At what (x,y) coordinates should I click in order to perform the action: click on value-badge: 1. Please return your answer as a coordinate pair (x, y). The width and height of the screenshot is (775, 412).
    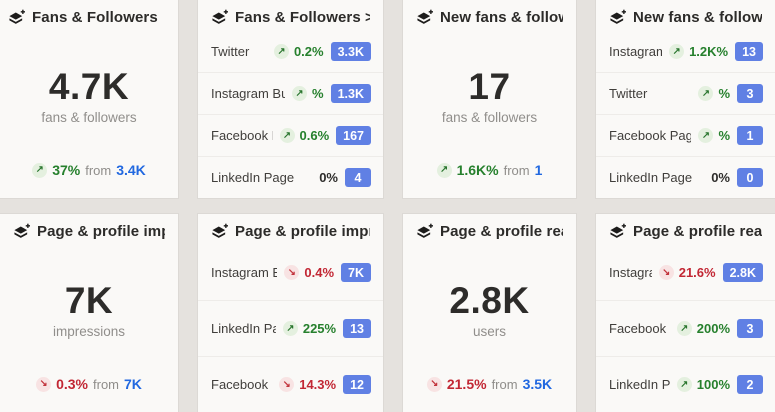
    Looking at the image, I should click on (750, 135).